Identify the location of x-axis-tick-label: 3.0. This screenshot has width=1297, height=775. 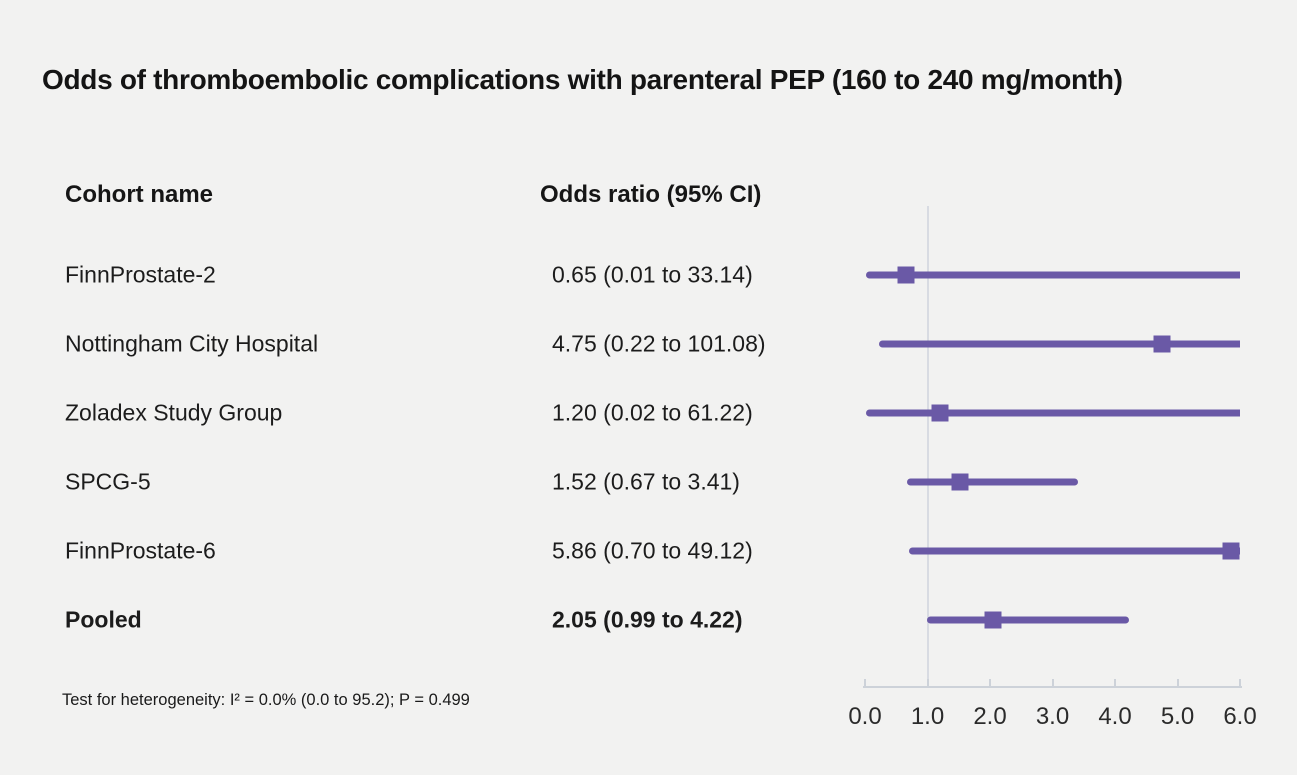
(1052, 716).